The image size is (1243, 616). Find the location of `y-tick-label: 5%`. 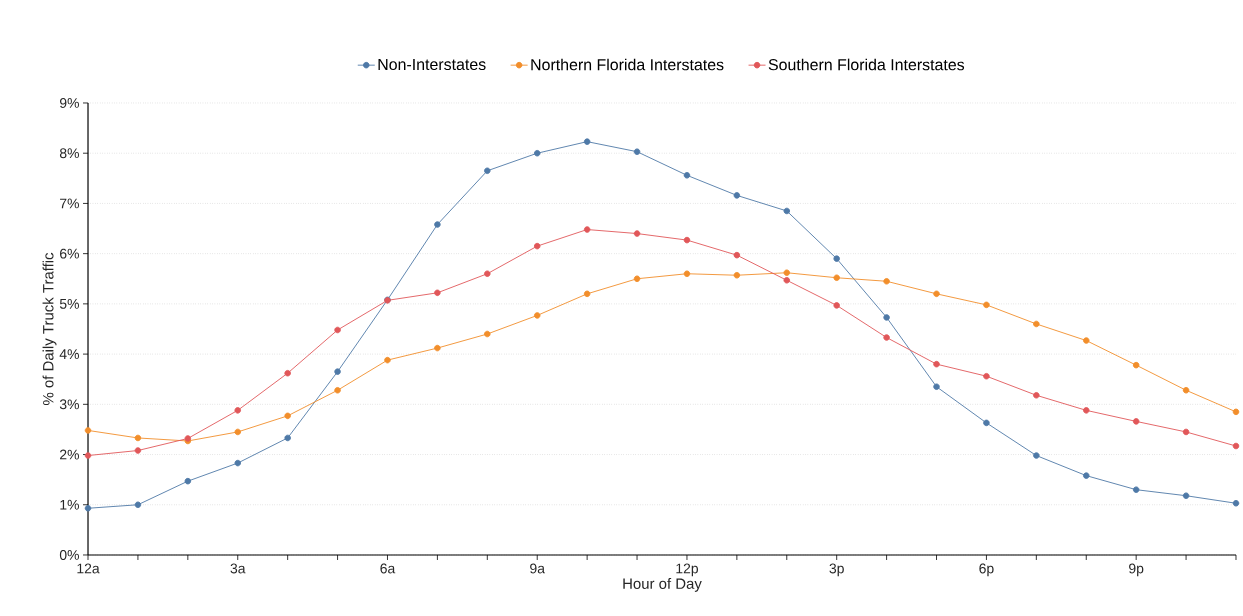

y-tick-label: 5% is located at coordinates (69, 303).